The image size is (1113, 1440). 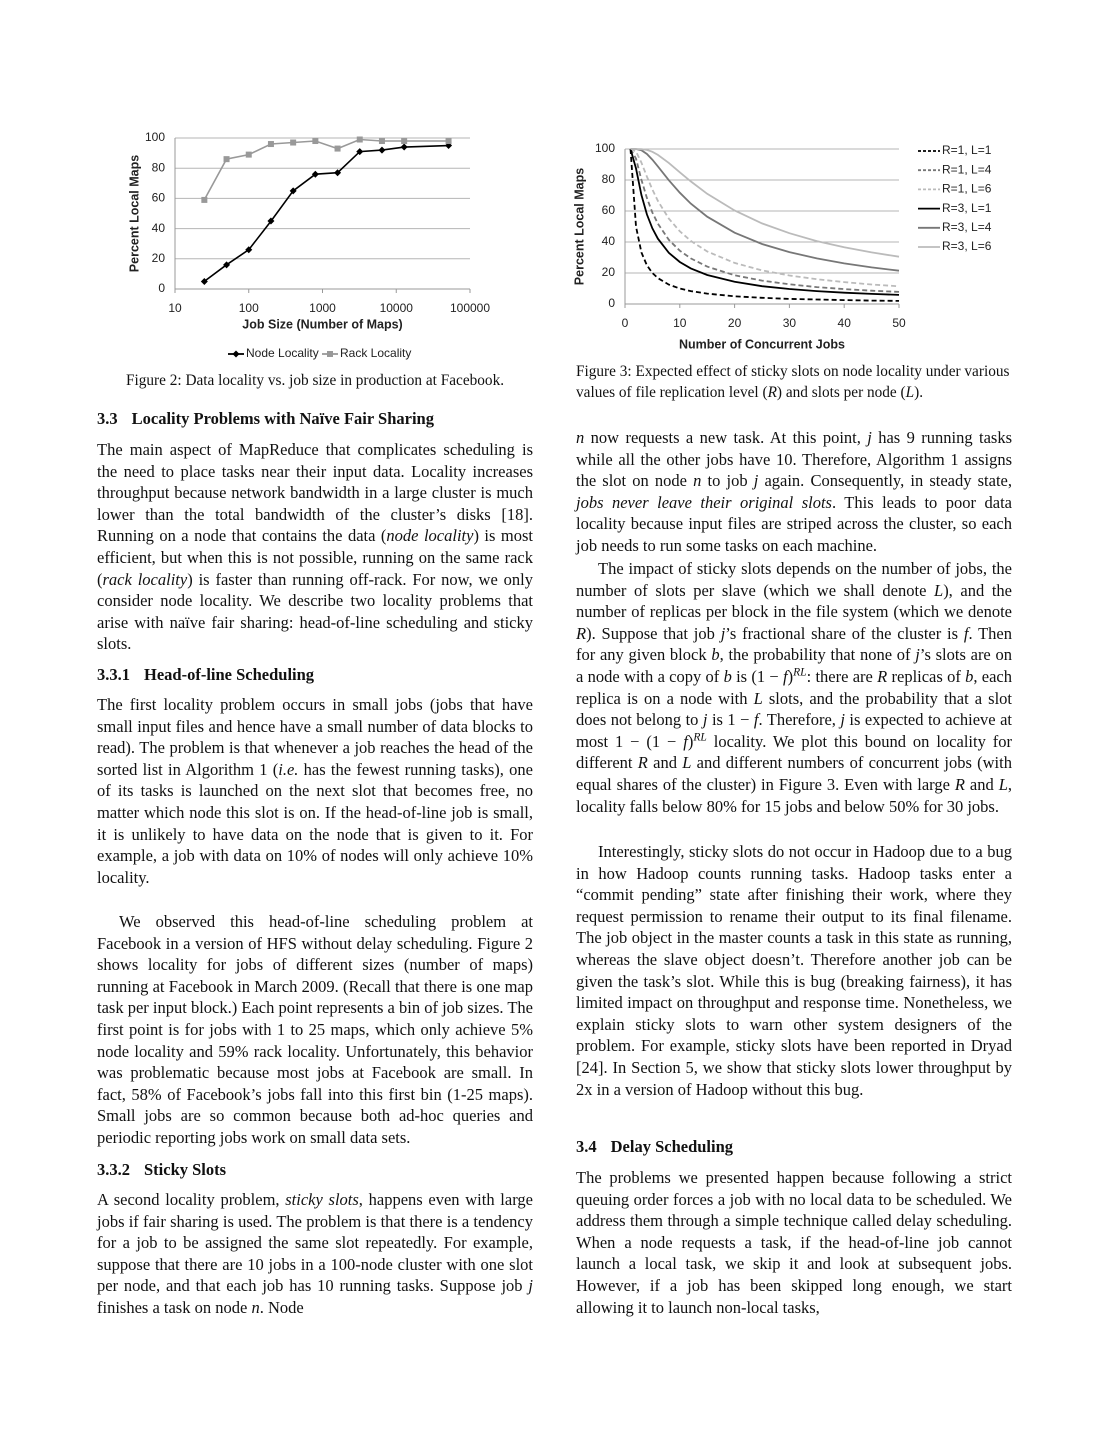 I want to click on y-tick-label: 60, so click(x=159, y=198).